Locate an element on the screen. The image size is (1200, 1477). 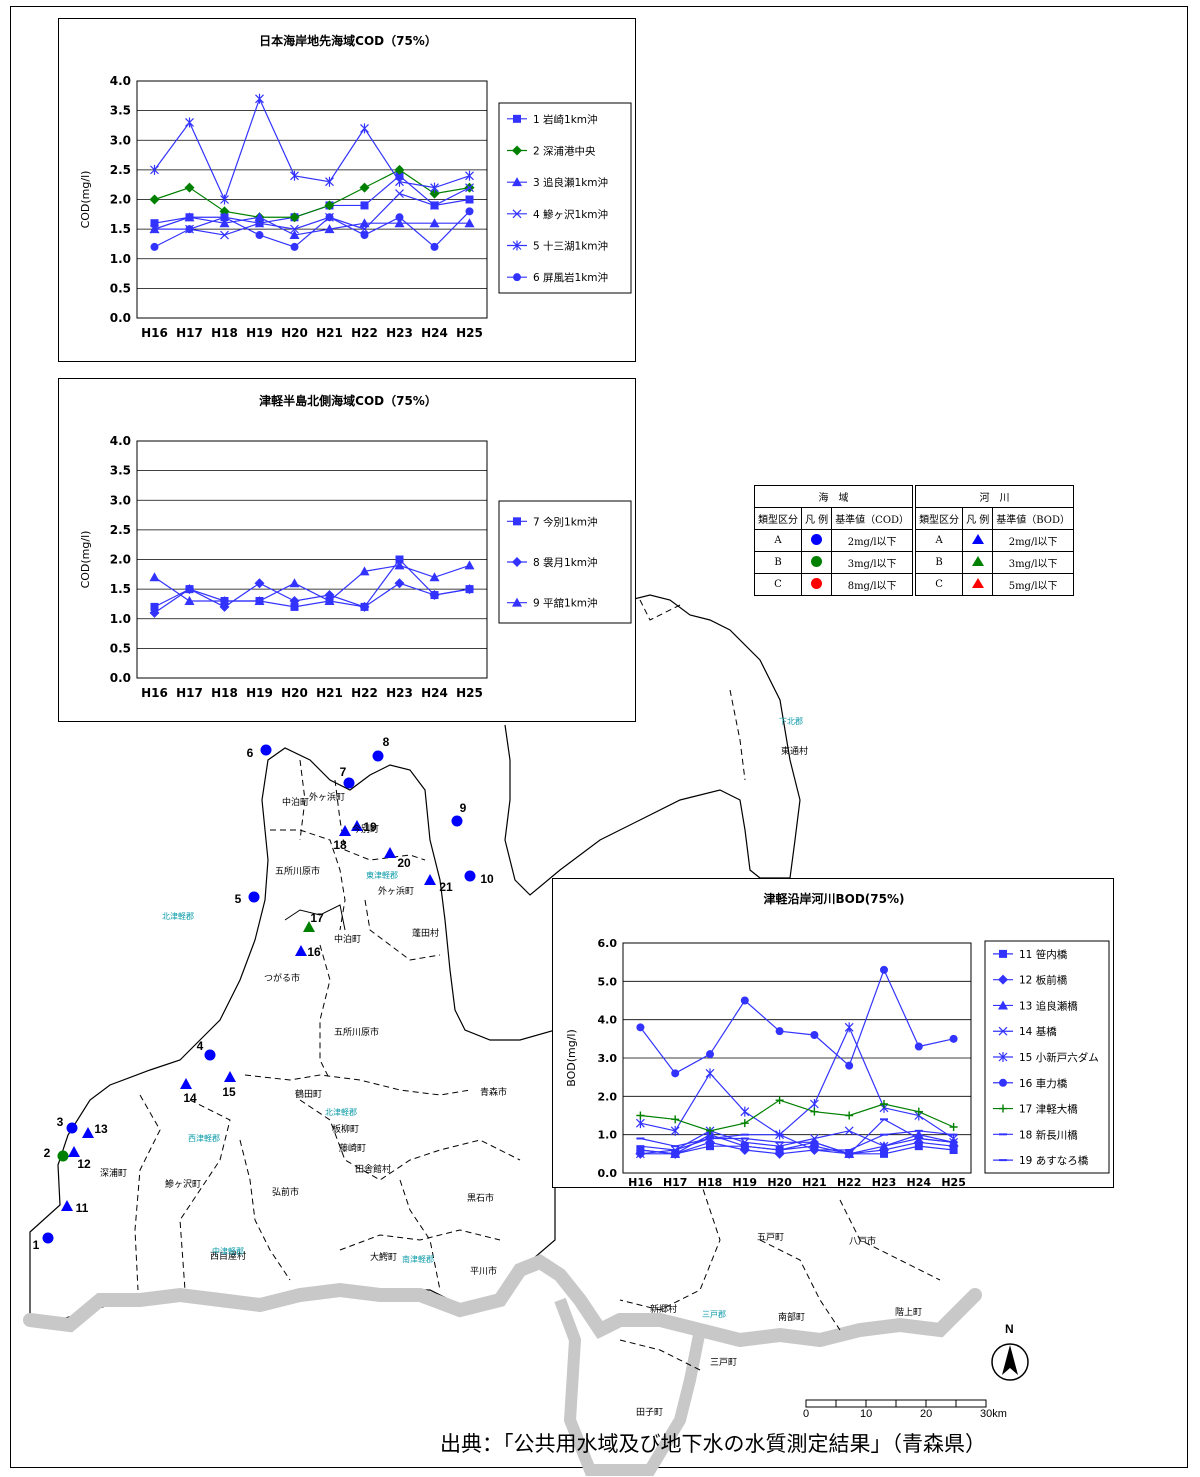
blue-circle-icon is located at coordinates (817, 539).